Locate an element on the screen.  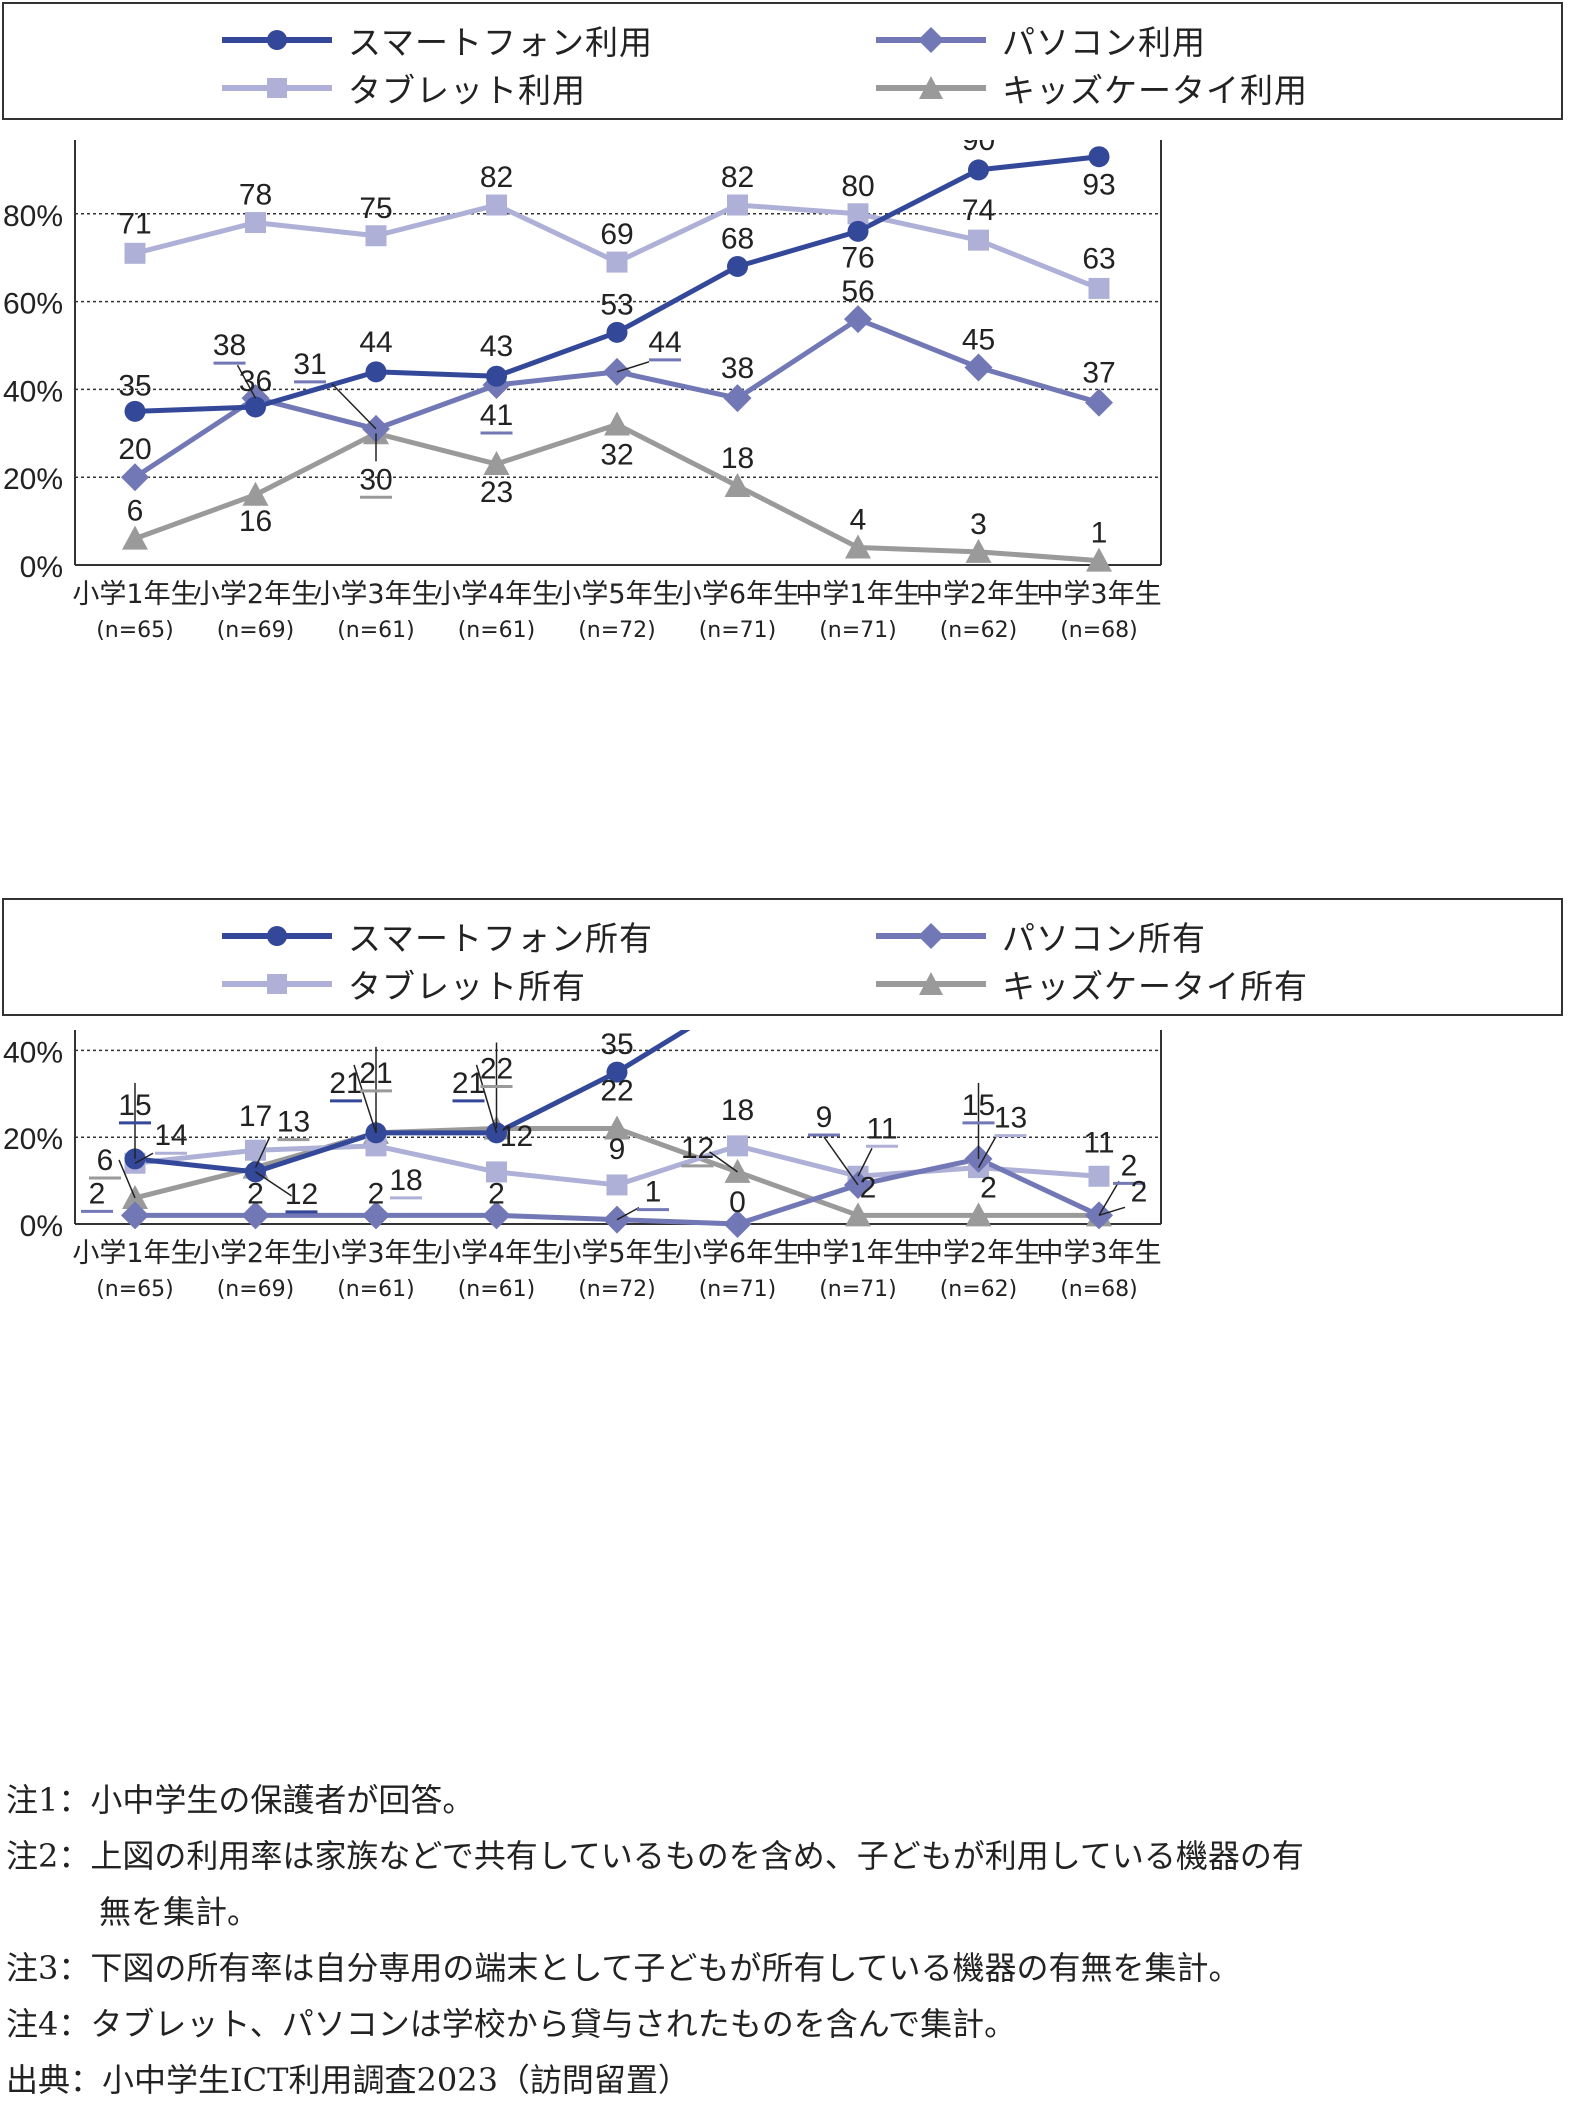
x-tick-label: 小学6年生 is located at coordinates (737, 594).